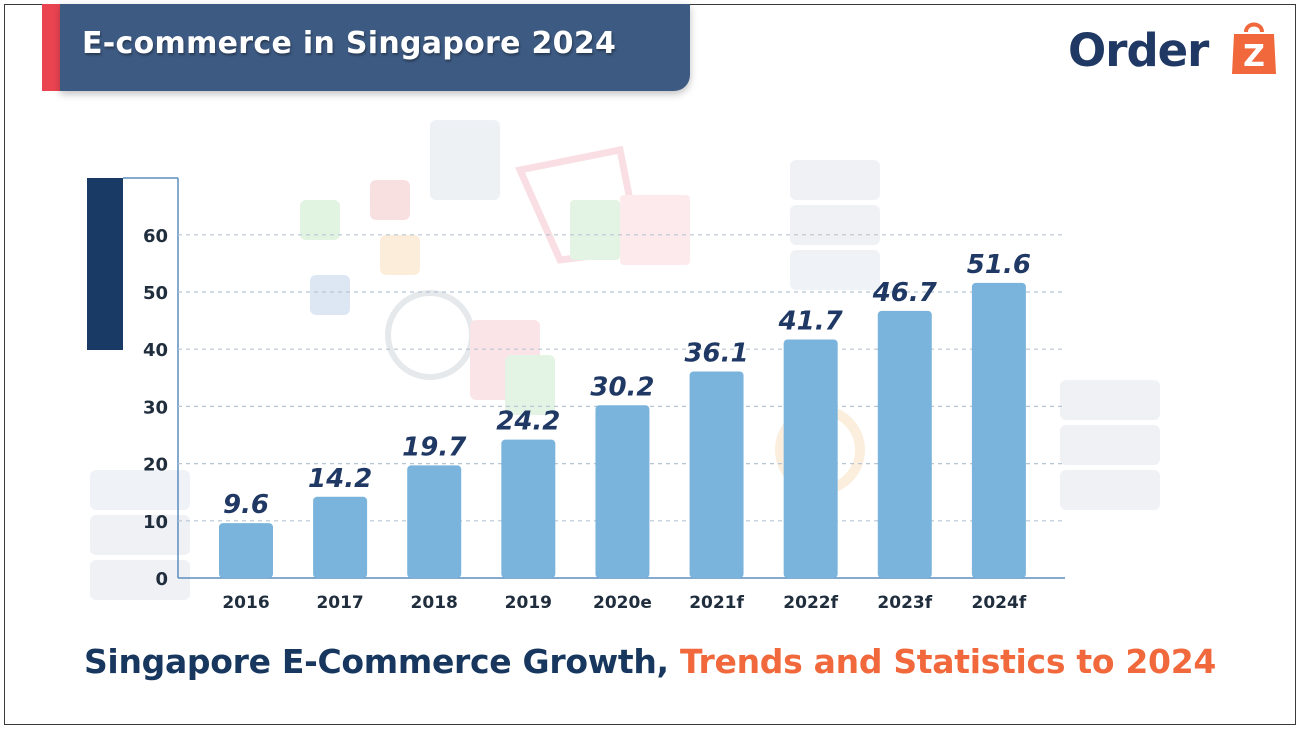 This screenshot has height=729, width=1300. I want to click on shopping-bag-icon: Z, so click(1254, 48).